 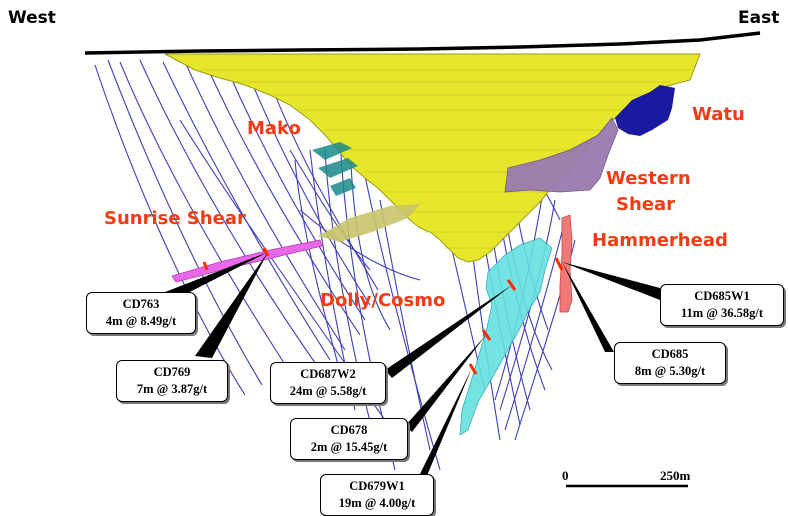 What do you see at coordinates (328, 391) in the screenshot?
I see `callout-result: 24m @ 5.58g/t` at bounding box center [328, 391].